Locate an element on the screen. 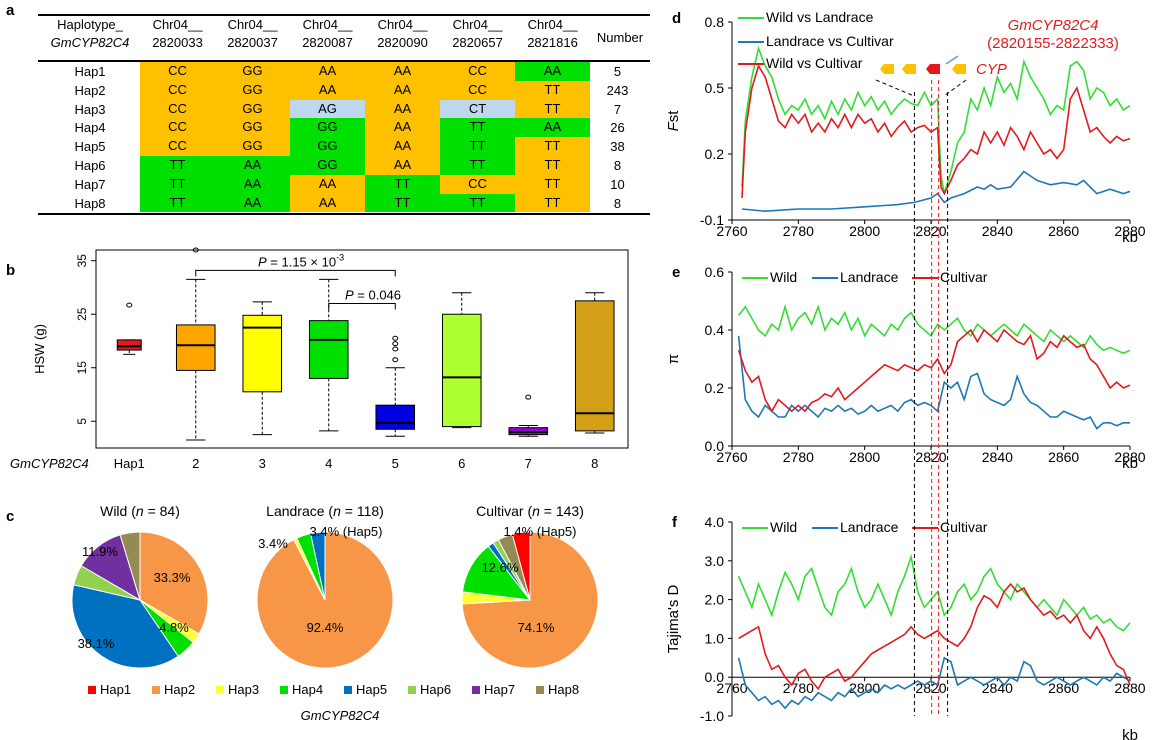 This screenshot has height=740, width=1163. table-row-haplotype: Hap3 is located at coordinates (90, 109).